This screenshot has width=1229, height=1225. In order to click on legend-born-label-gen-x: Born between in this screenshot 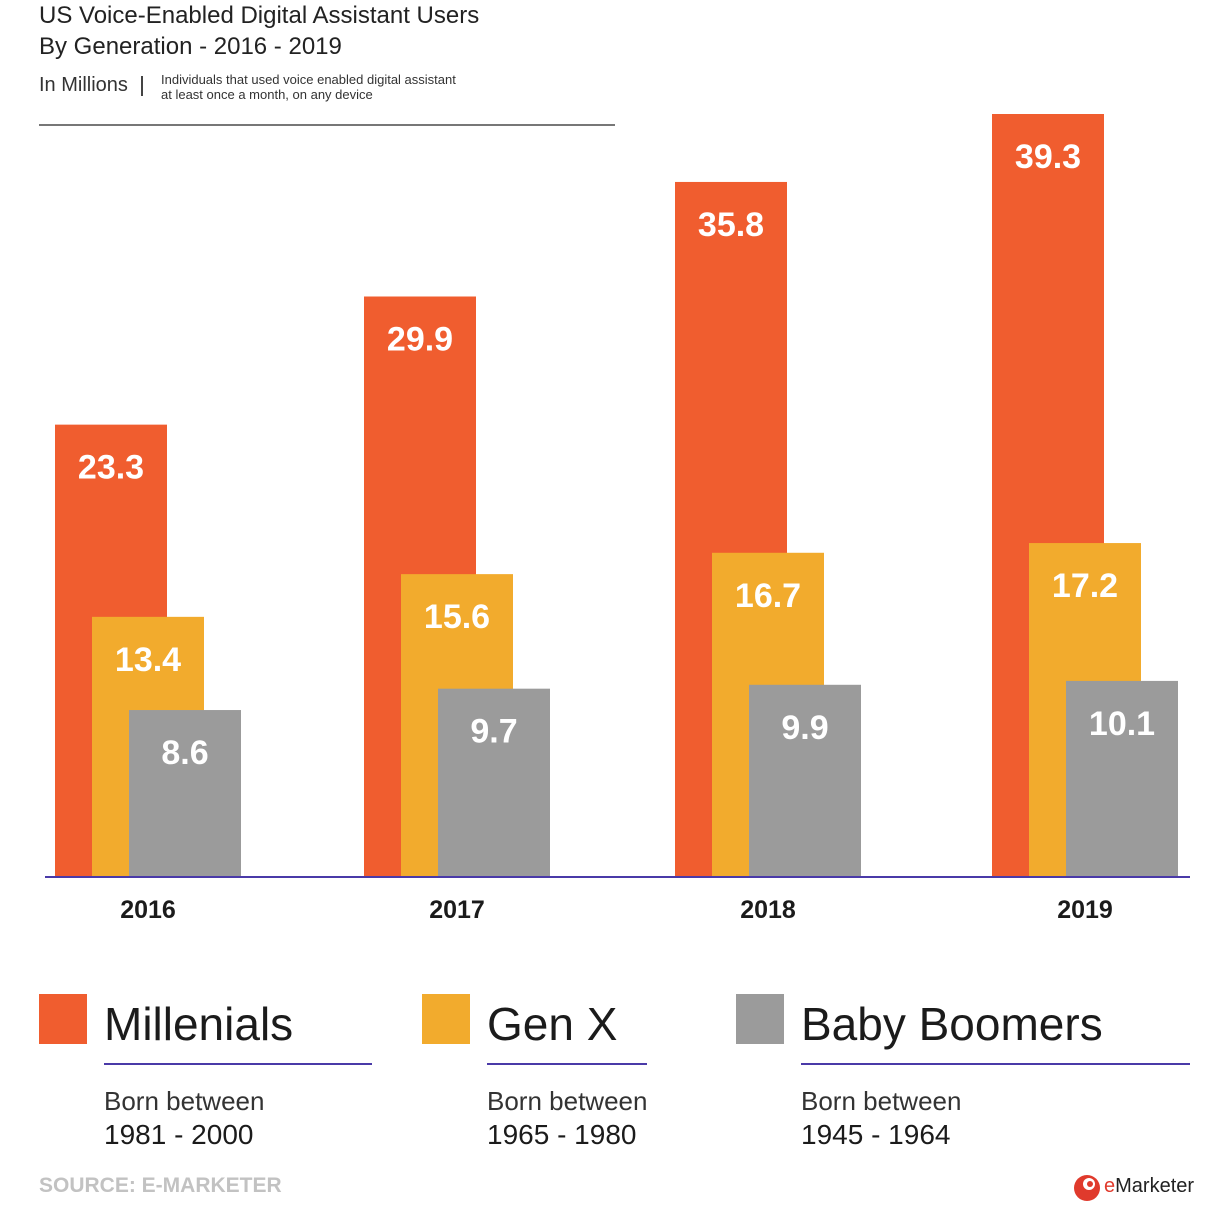, I will do `click(567, 1101)`.